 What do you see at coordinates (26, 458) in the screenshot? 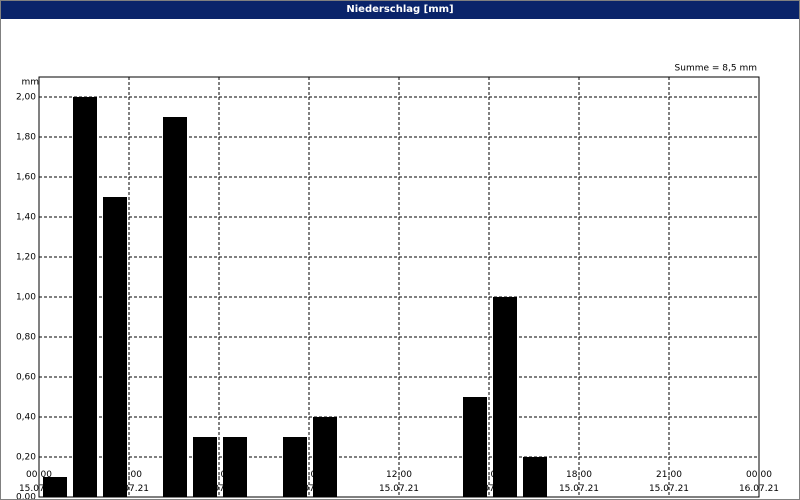
I see `y-tick-label: 0,20` at bounding box center [26, 458].